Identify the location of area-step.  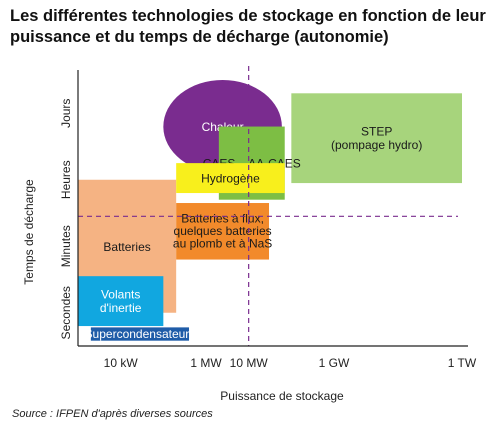
(376, 138).